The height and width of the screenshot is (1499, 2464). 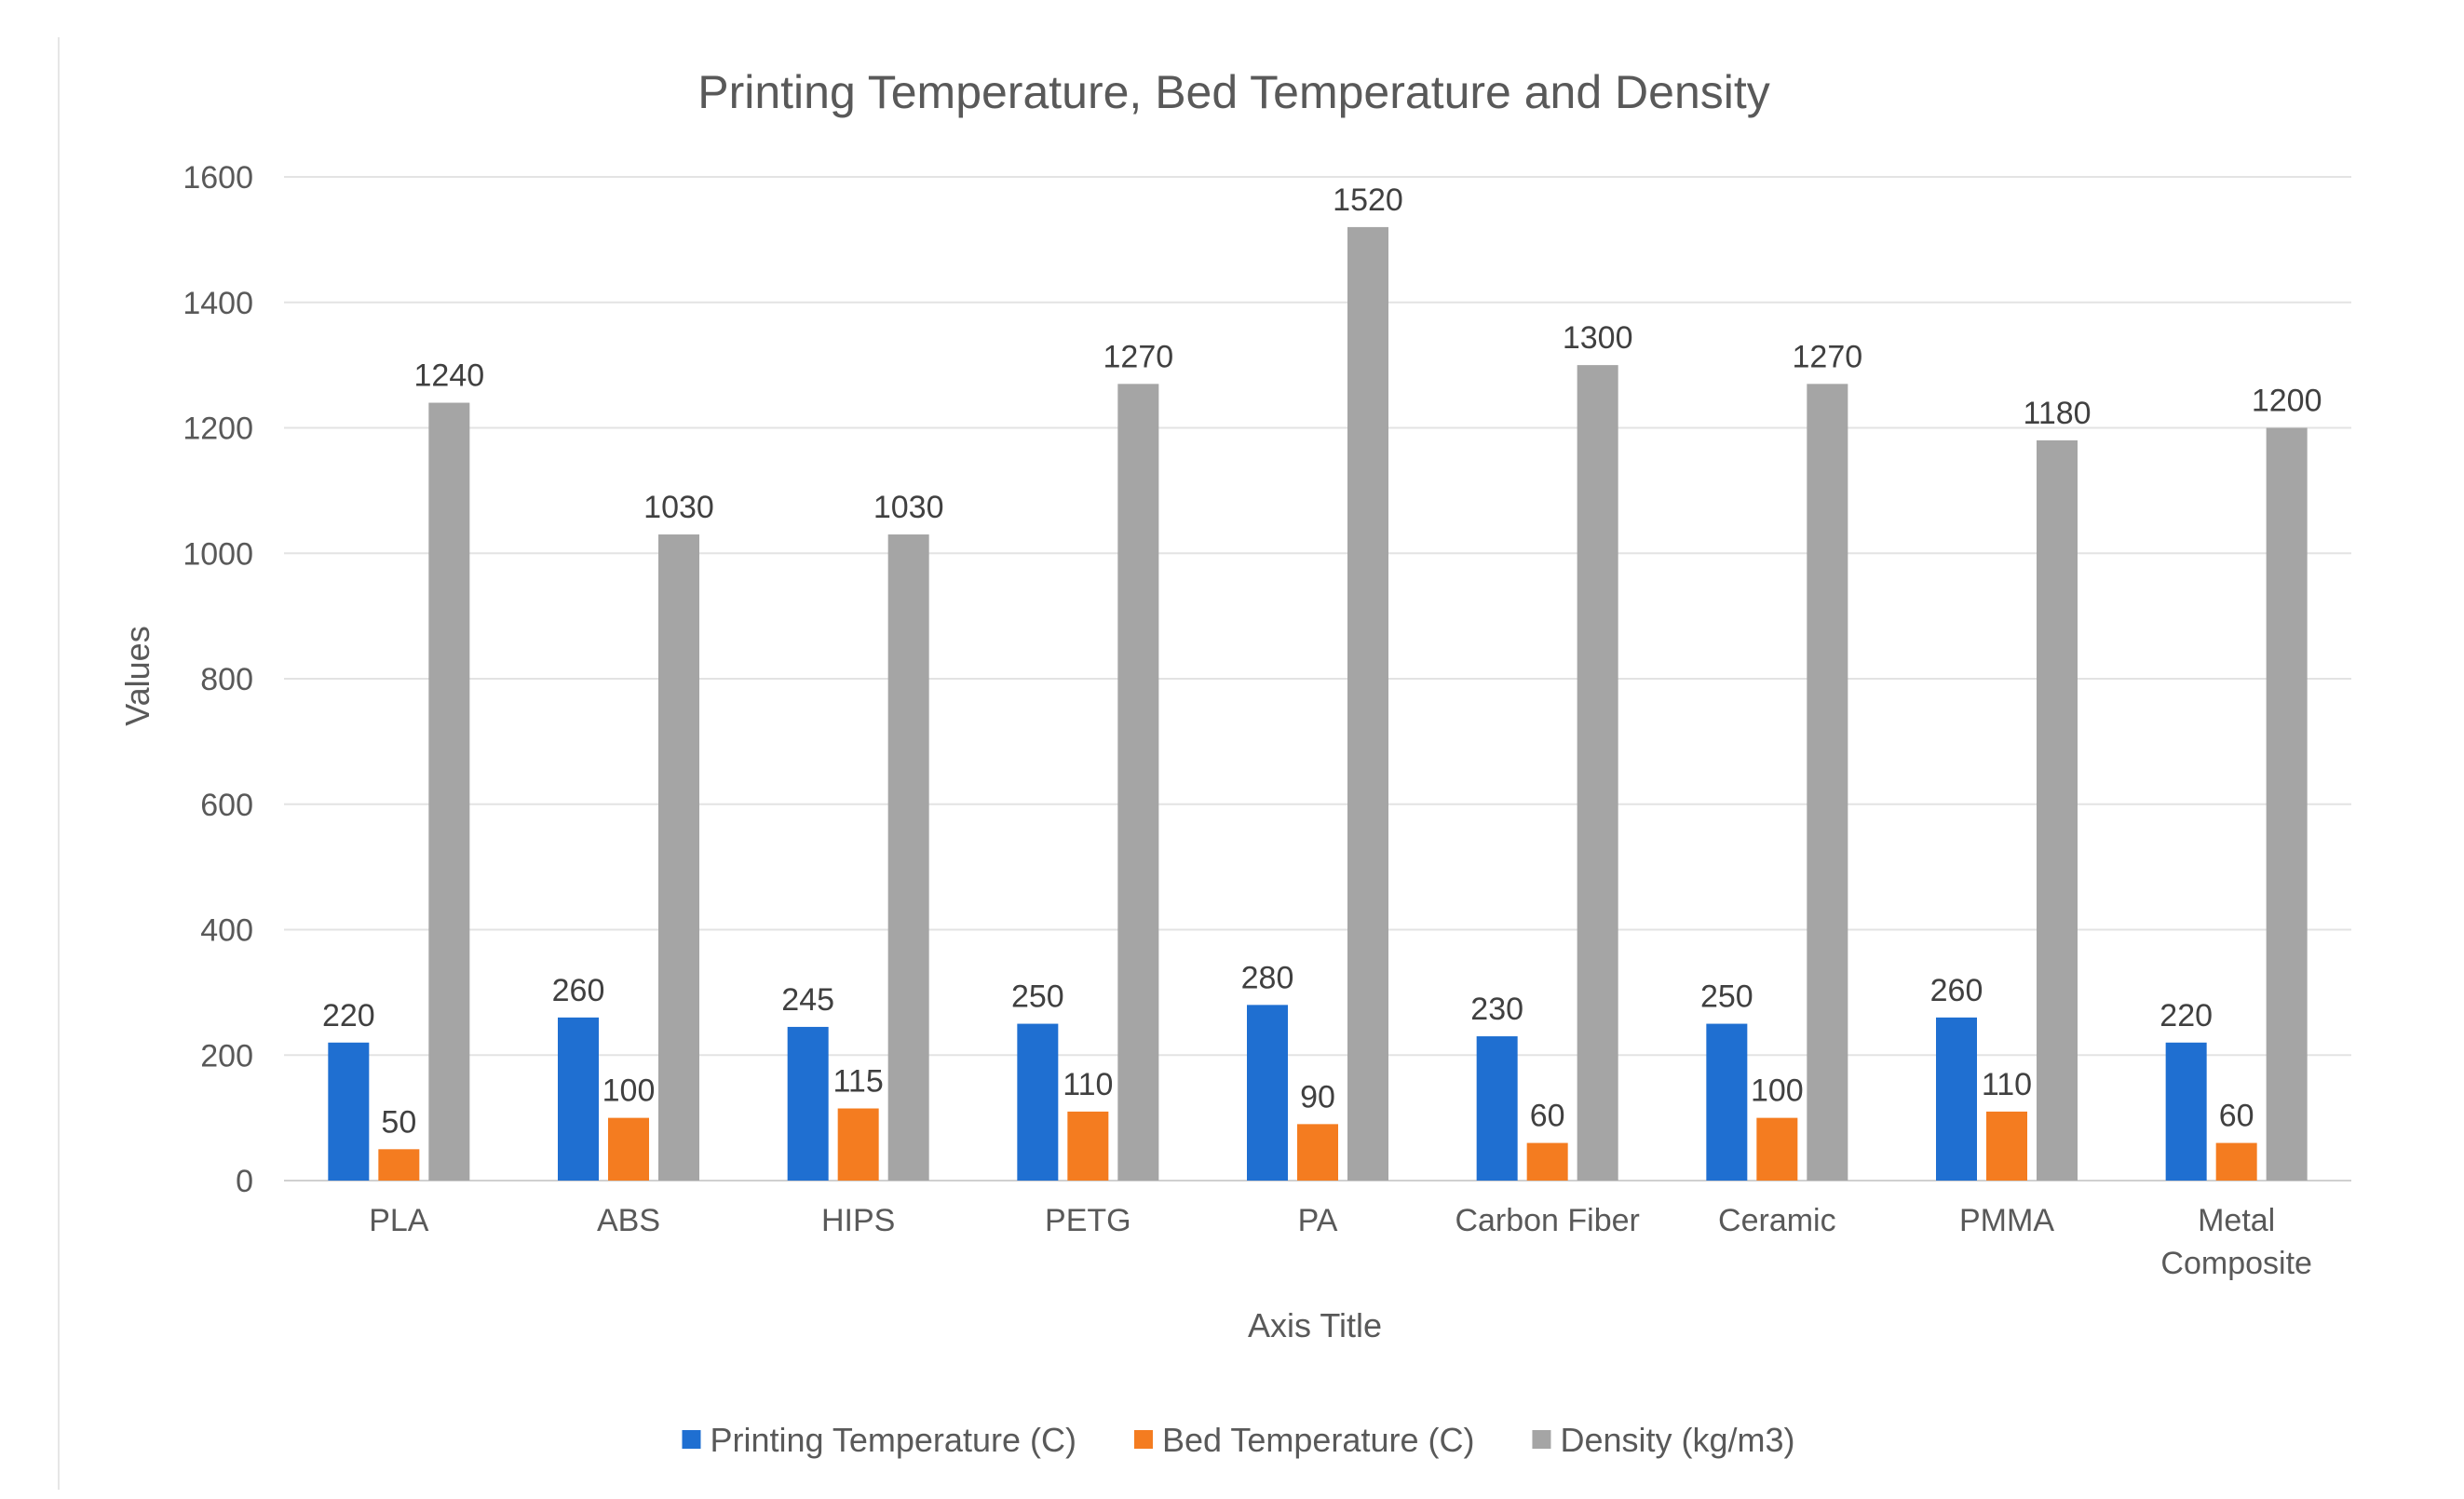 What do you see at coordinates (2186, 1111) in the screenshot?
I see `bar-metal-composite-printing-temperature-c` at bounding box center [2186, 1111].